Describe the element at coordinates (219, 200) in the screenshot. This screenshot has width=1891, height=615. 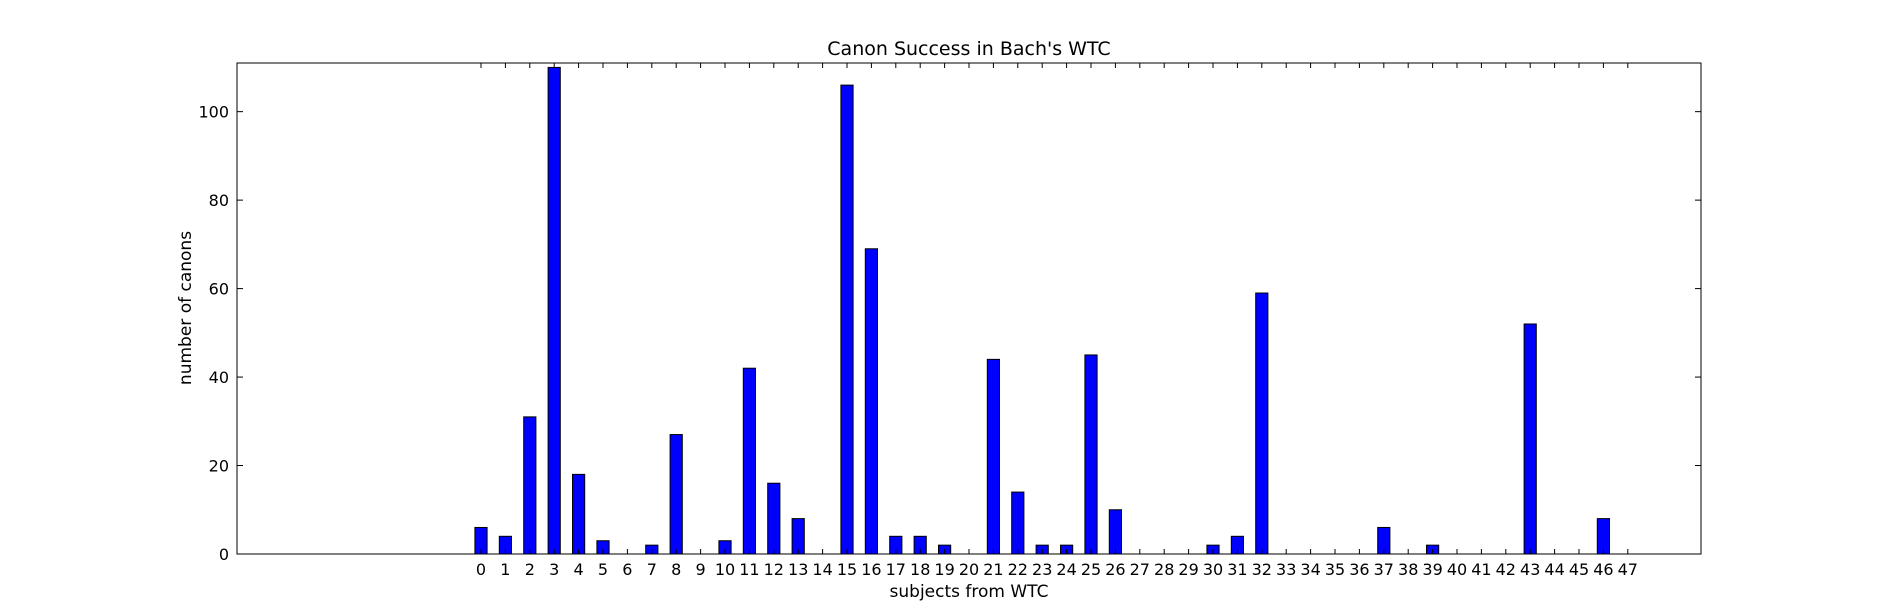
I see `y-tick-label: 80` at that location.